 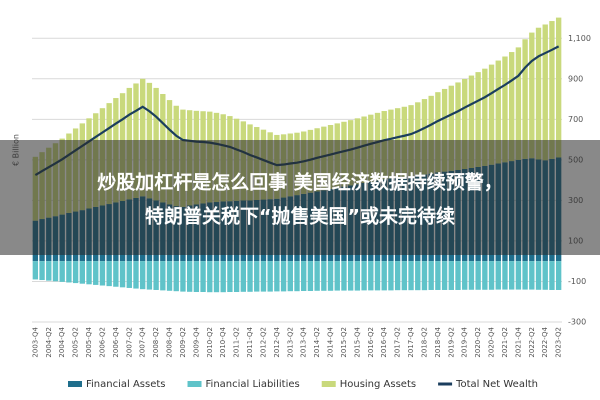 What do you see at coordinates (331, 341) in the screenshot?
I see `x-tick-label: 2014-Q4` at bounding box center [331, 341].